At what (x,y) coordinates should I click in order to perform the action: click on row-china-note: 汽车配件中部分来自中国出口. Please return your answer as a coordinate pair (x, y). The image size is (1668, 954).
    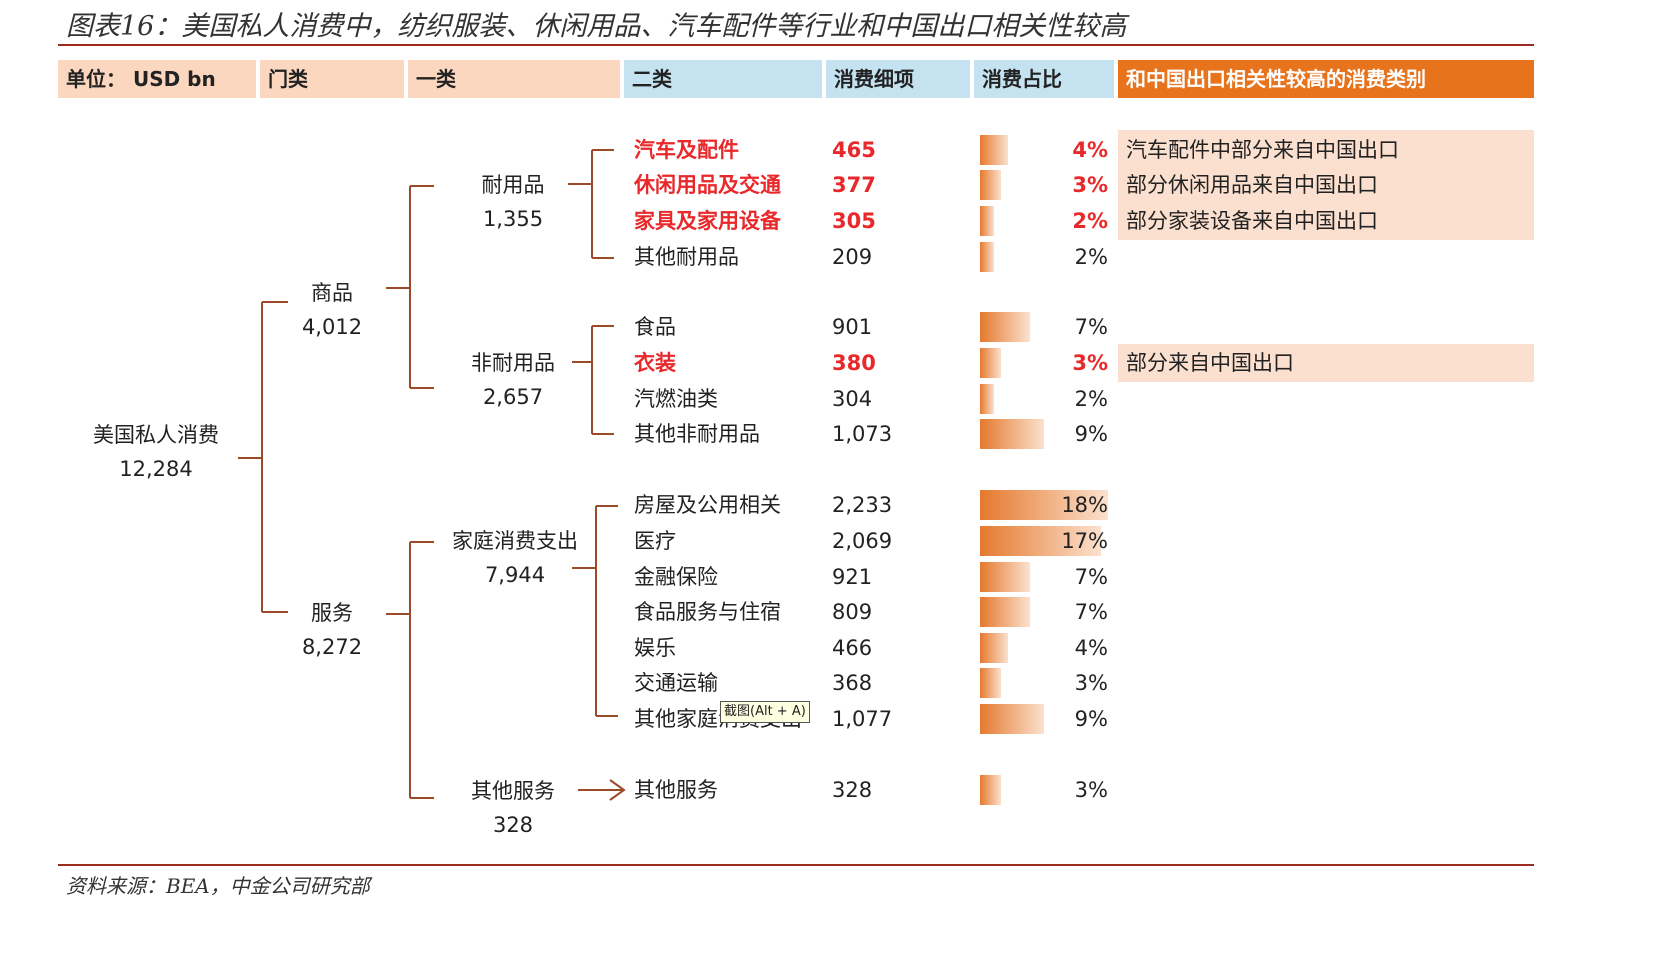
    Looking at the image, I should click on (1262, 150).